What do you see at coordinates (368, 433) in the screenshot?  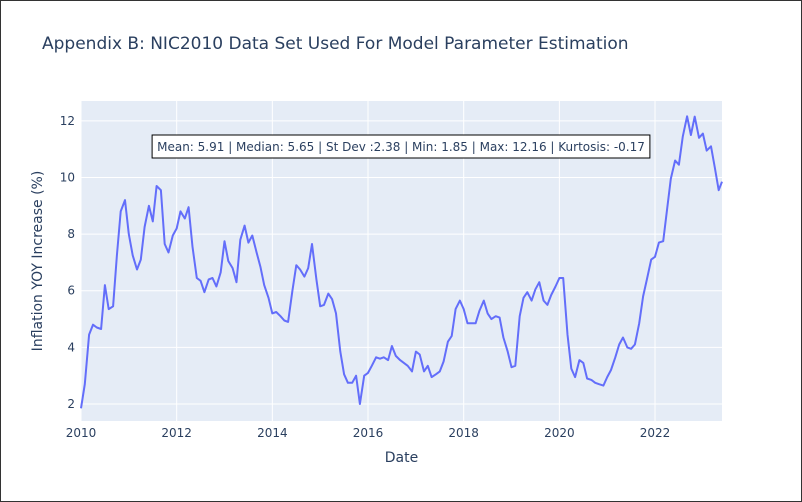 I see `x-tick-label: 2016` at bounding box center [368, 433].